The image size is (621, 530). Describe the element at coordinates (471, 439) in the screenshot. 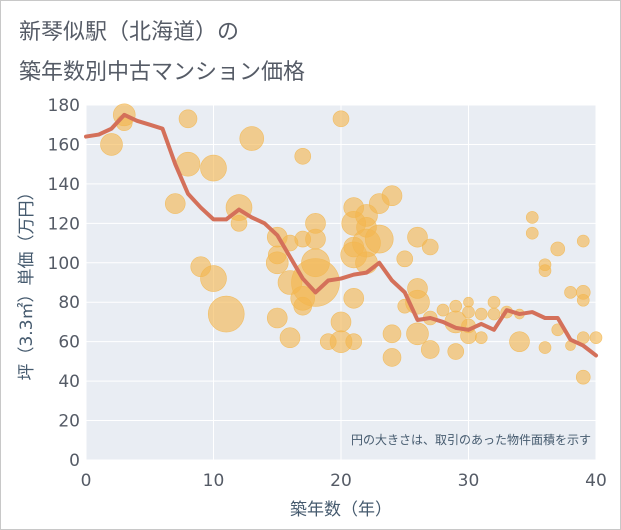

I see `bubble-size-note: 円の大きさは、取引のあった物件面積を示す` at that location.